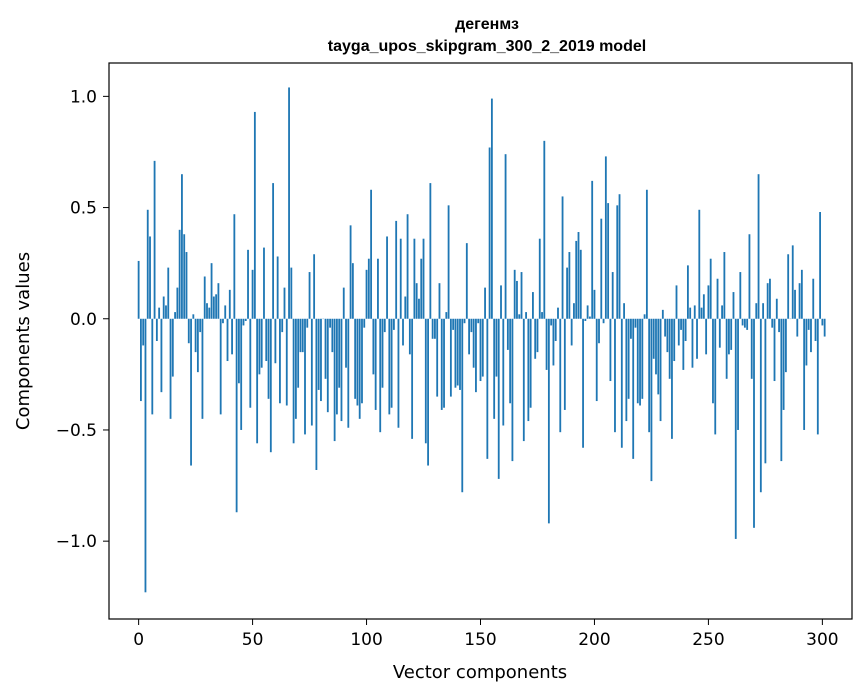 This screenshot has width=867, height=696. What do you see at coordinates (76, 431) in the screenshot?
I see `y-tick-label: −0.5` at bounding box center [76, 431].